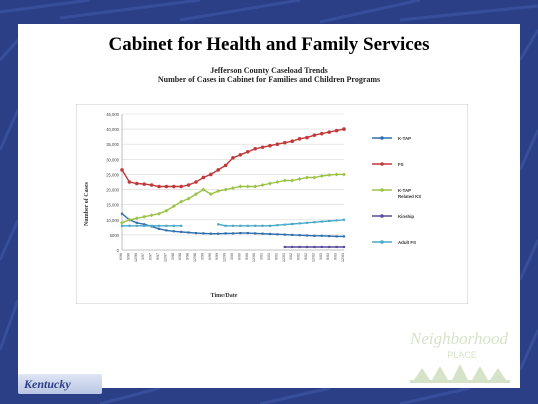 The height and width of the screenshot is (404, 538). I want to click on legend-label: Kinship, so click(406, 216).